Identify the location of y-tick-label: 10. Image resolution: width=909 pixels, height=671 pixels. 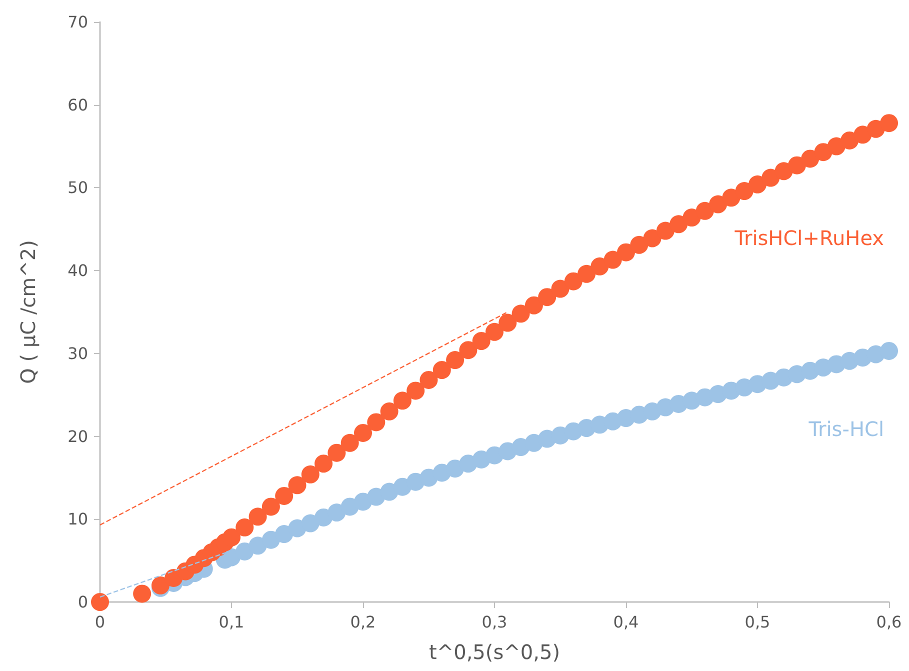
(78, 519).